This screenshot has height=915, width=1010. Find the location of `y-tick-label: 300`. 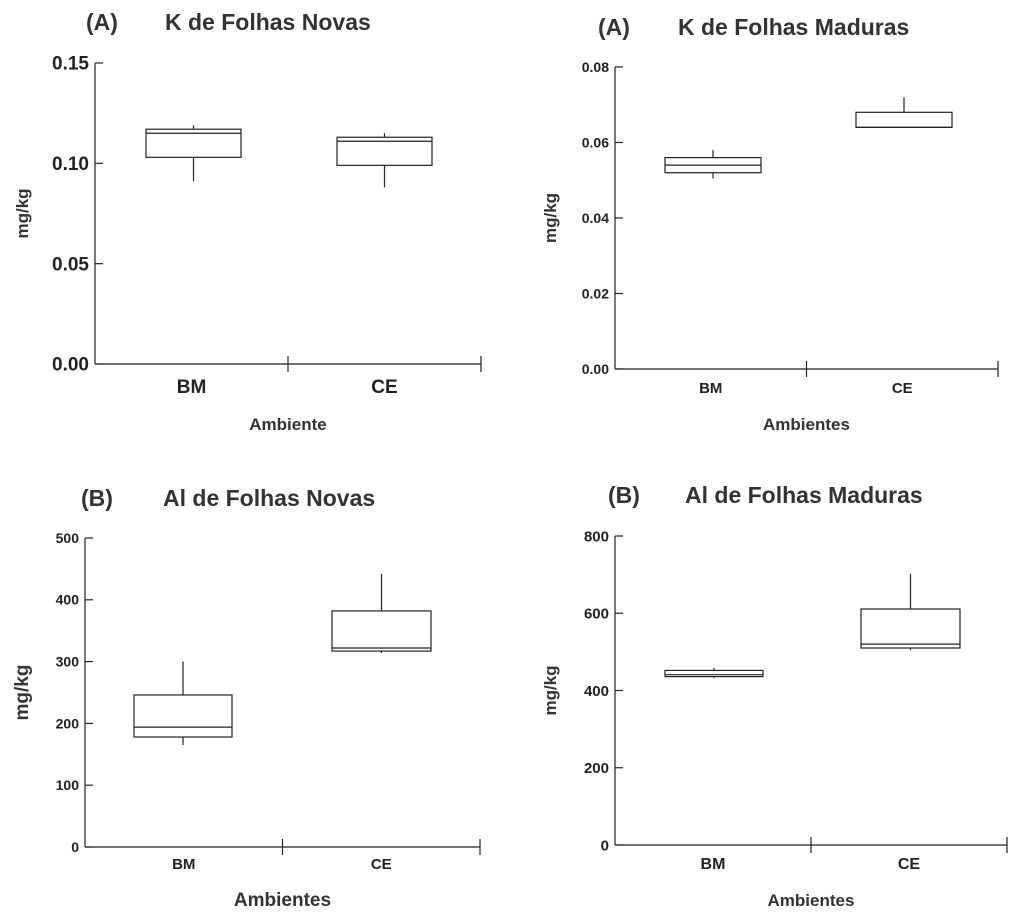

y-tick-label: 300 is located at coordinates (68, 662).